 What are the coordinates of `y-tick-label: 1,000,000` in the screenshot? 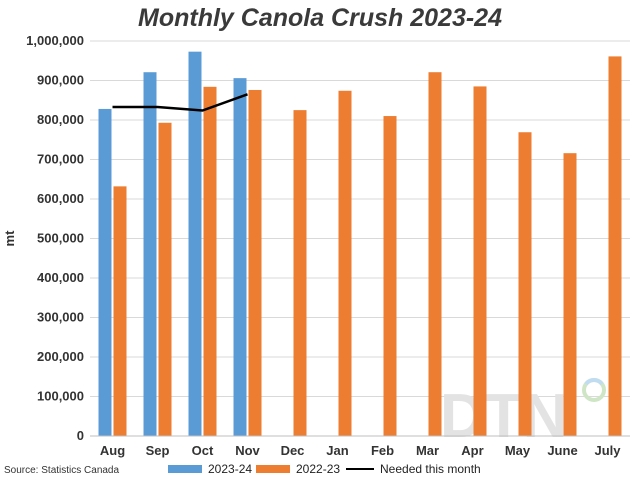 It's located at (55, 40).